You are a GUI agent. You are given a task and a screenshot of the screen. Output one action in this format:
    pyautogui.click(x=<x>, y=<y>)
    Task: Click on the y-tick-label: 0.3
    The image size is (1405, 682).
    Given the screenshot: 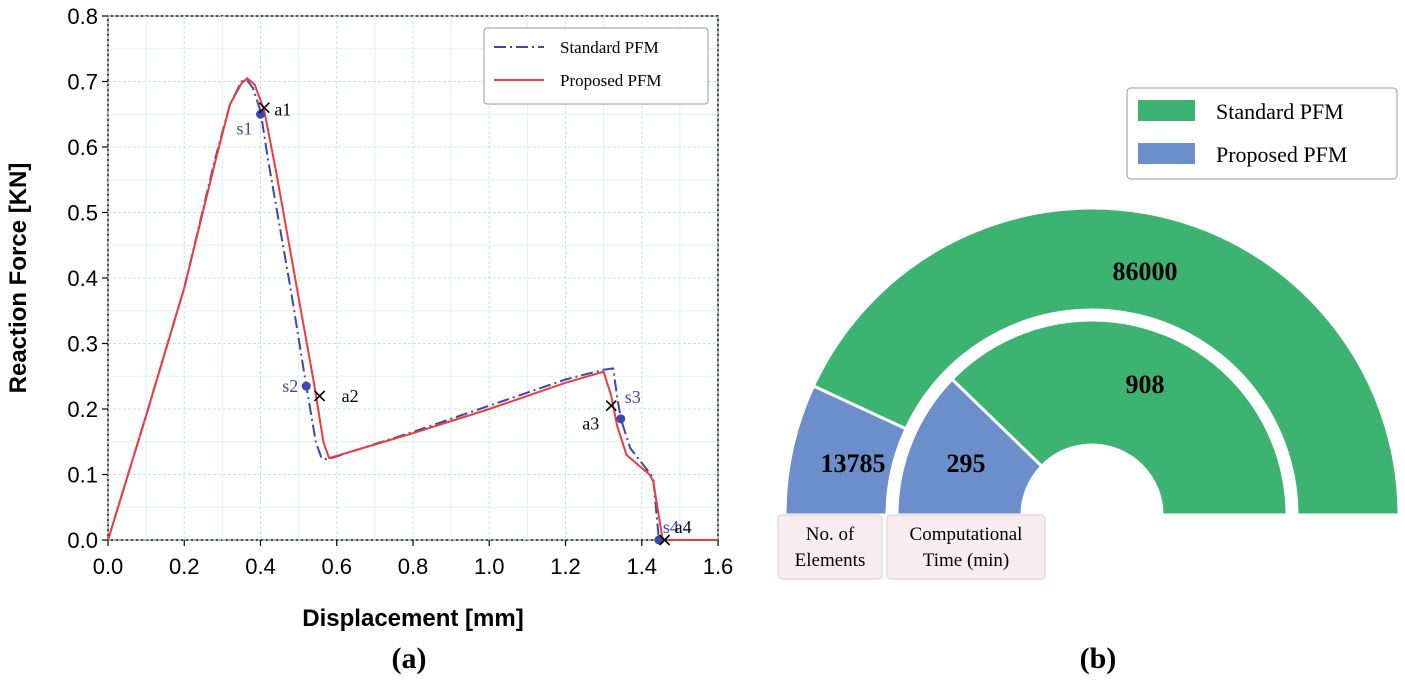 What is the action you would take?
    pyautogui.click(x=82, y=344)
    